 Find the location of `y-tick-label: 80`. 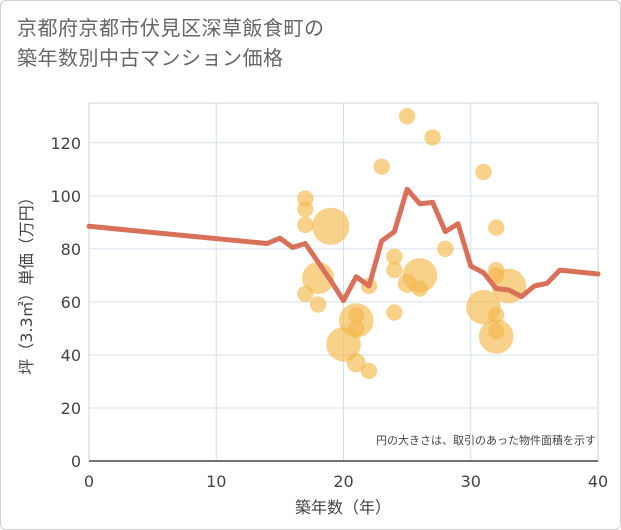

y-tick-label: 80 is located at coordinates (71, 249).